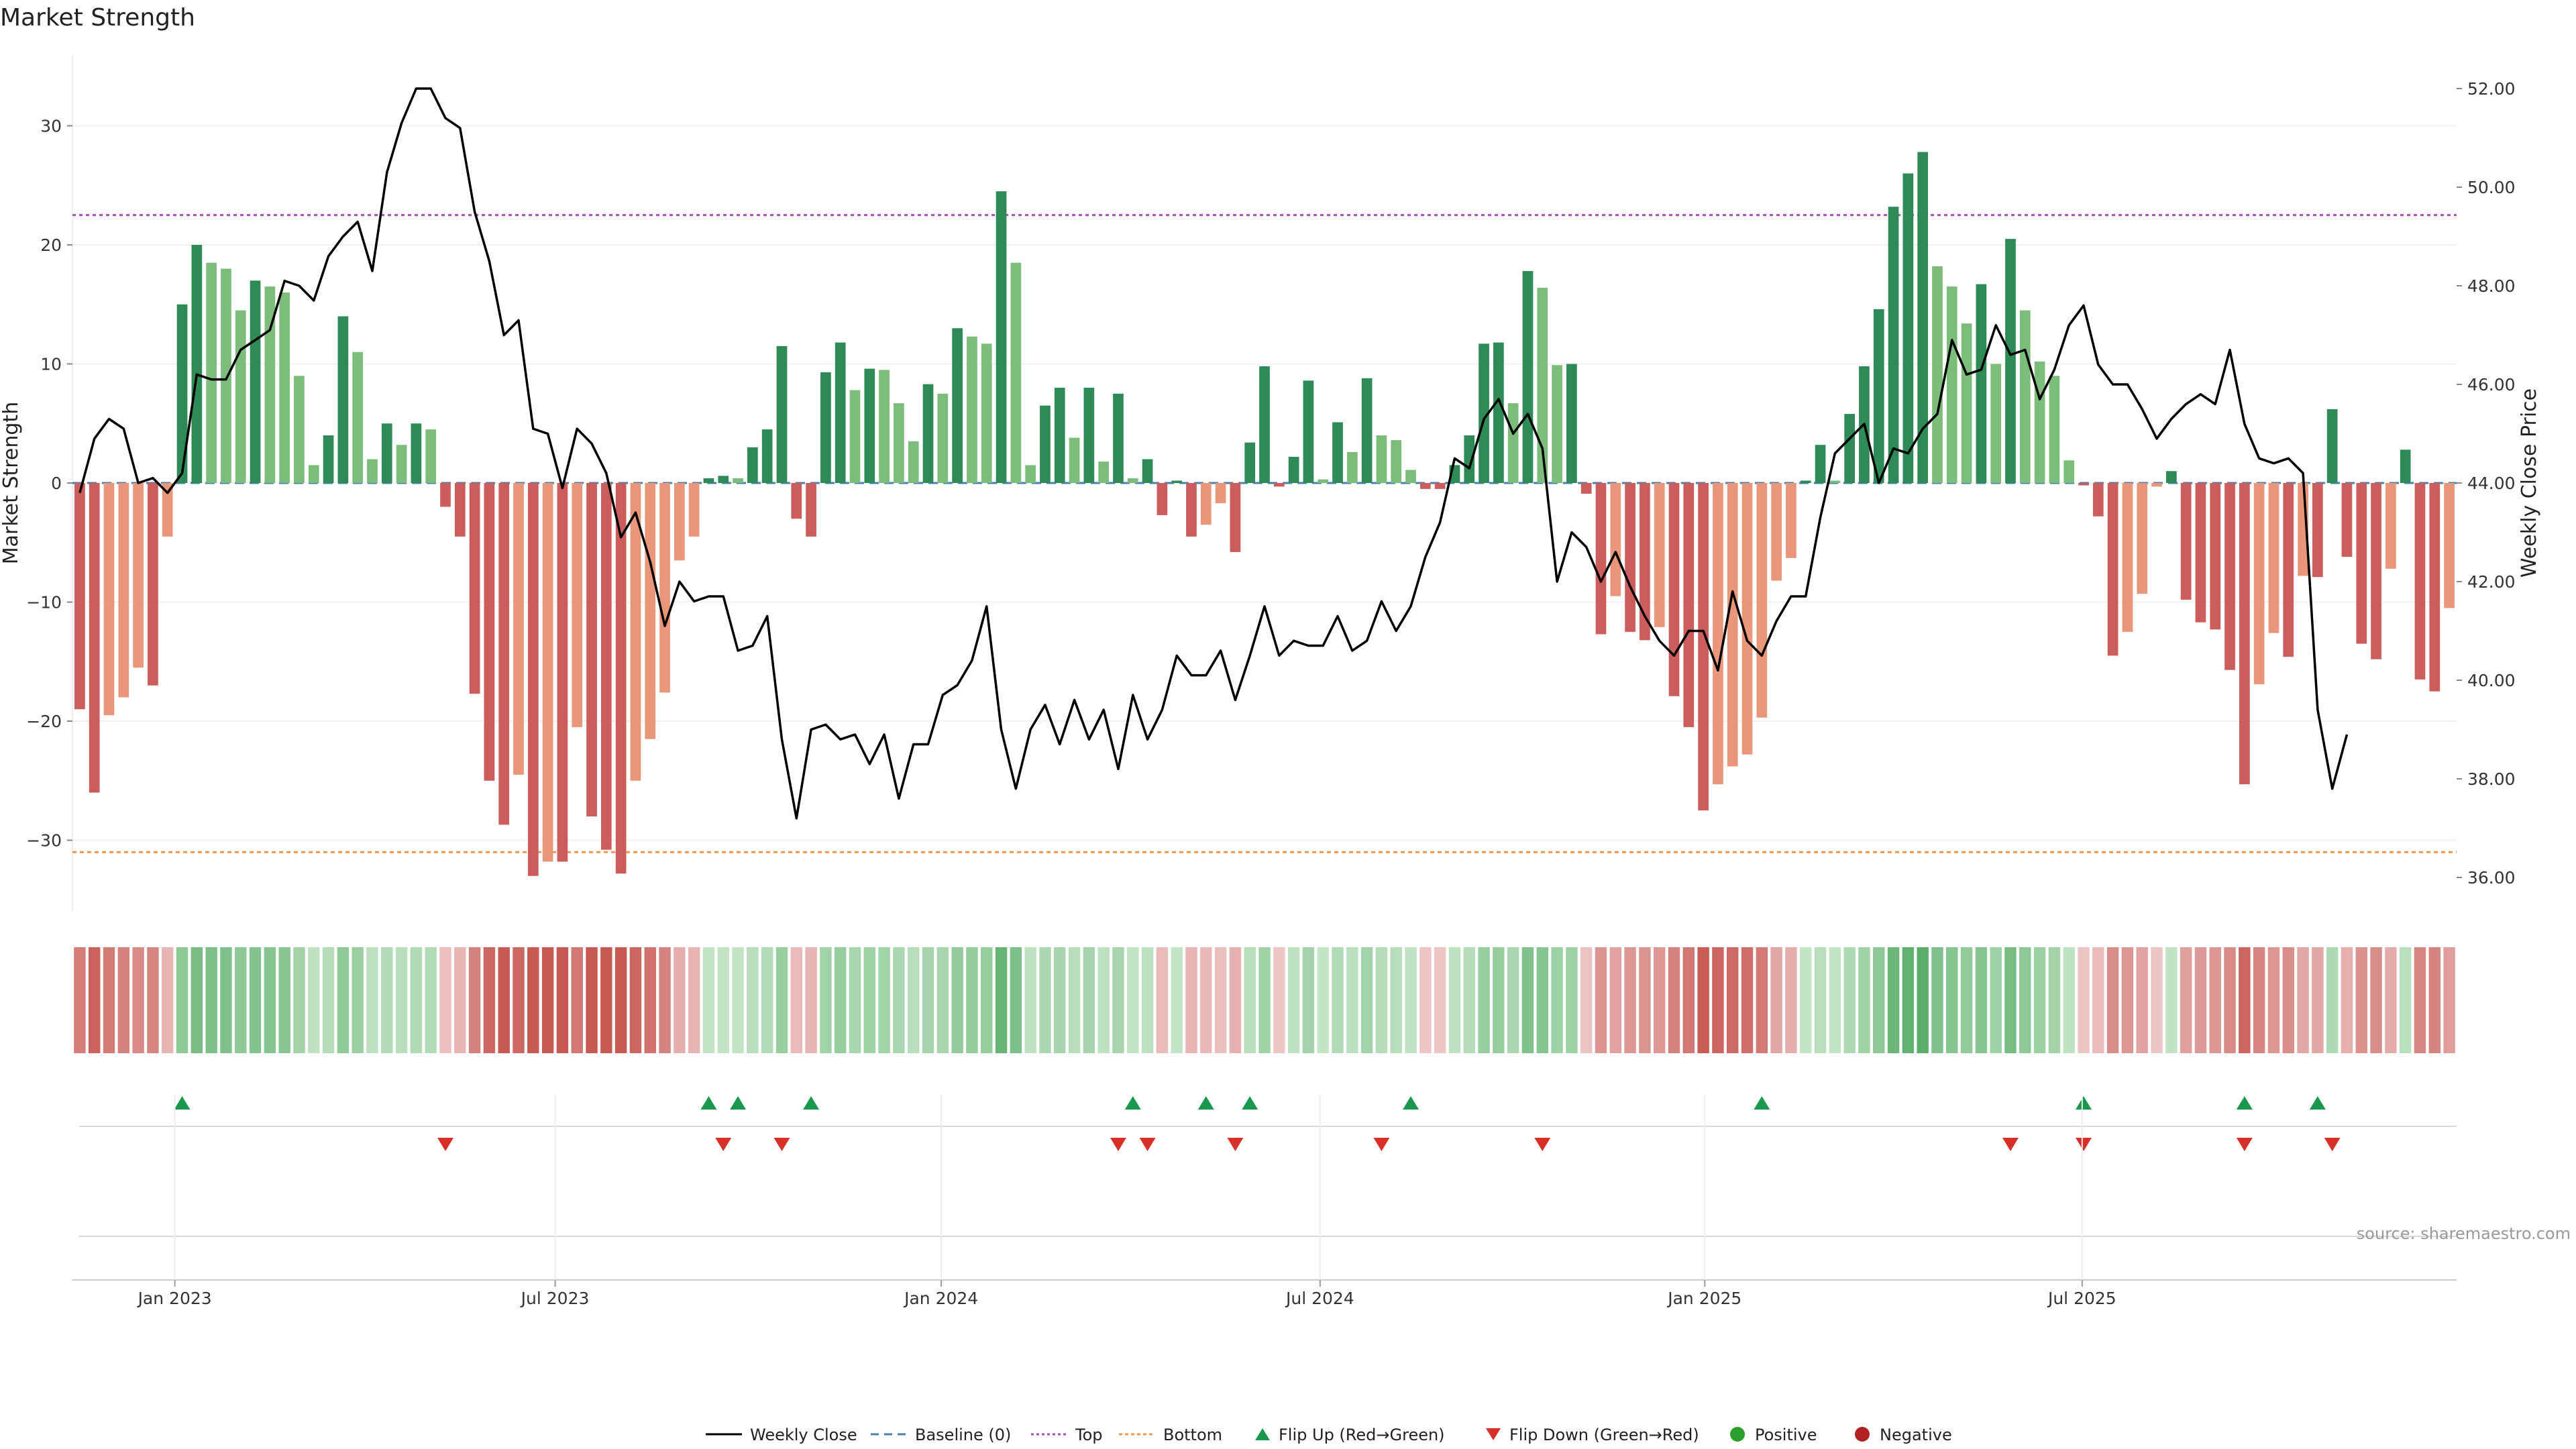 The image size is (2576, 1449). Describe the element at coordinates (940, 1298) in the screenshot. I see `x-tick-label: Jan 2024` at that location.